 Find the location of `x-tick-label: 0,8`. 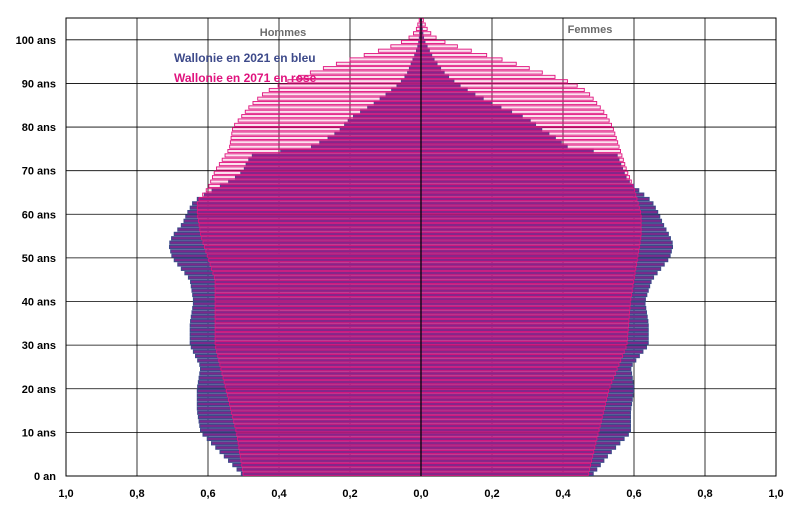

x-tick-label: 0,8 is located at coordinates (136, 494).